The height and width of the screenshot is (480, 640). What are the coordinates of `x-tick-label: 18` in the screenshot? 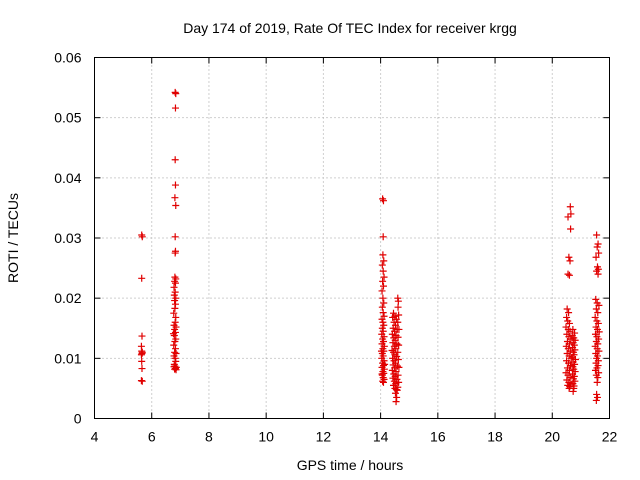 It's located at (495, 437).